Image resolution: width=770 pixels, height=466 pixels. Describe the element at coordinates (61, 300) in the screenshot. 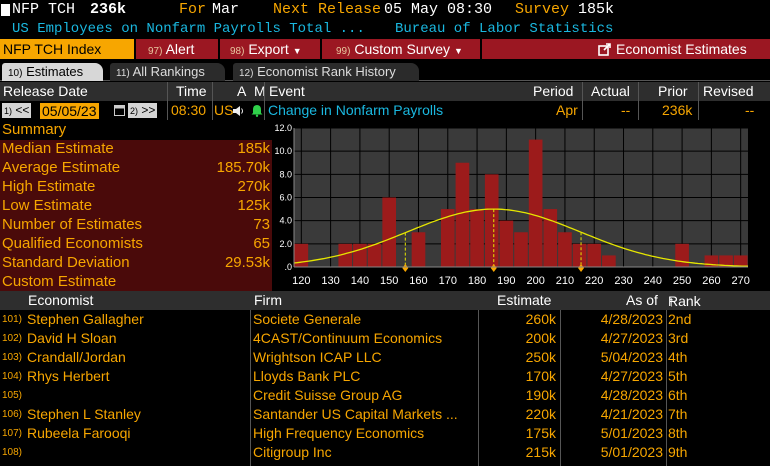

I see `col-economist: Economist` at that location.